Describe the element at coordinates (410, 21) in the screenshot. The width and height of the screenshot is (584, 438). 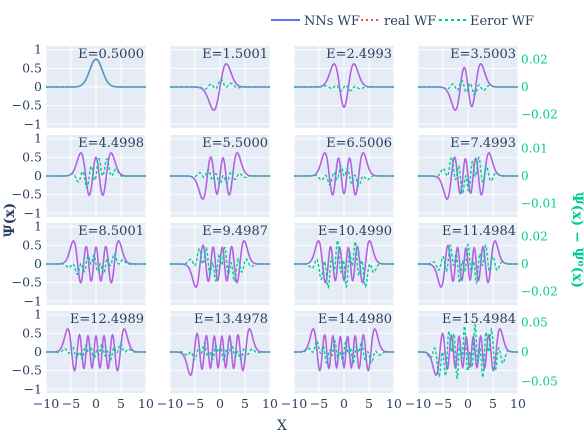
I see `legend-real-label: real WF` at that location.